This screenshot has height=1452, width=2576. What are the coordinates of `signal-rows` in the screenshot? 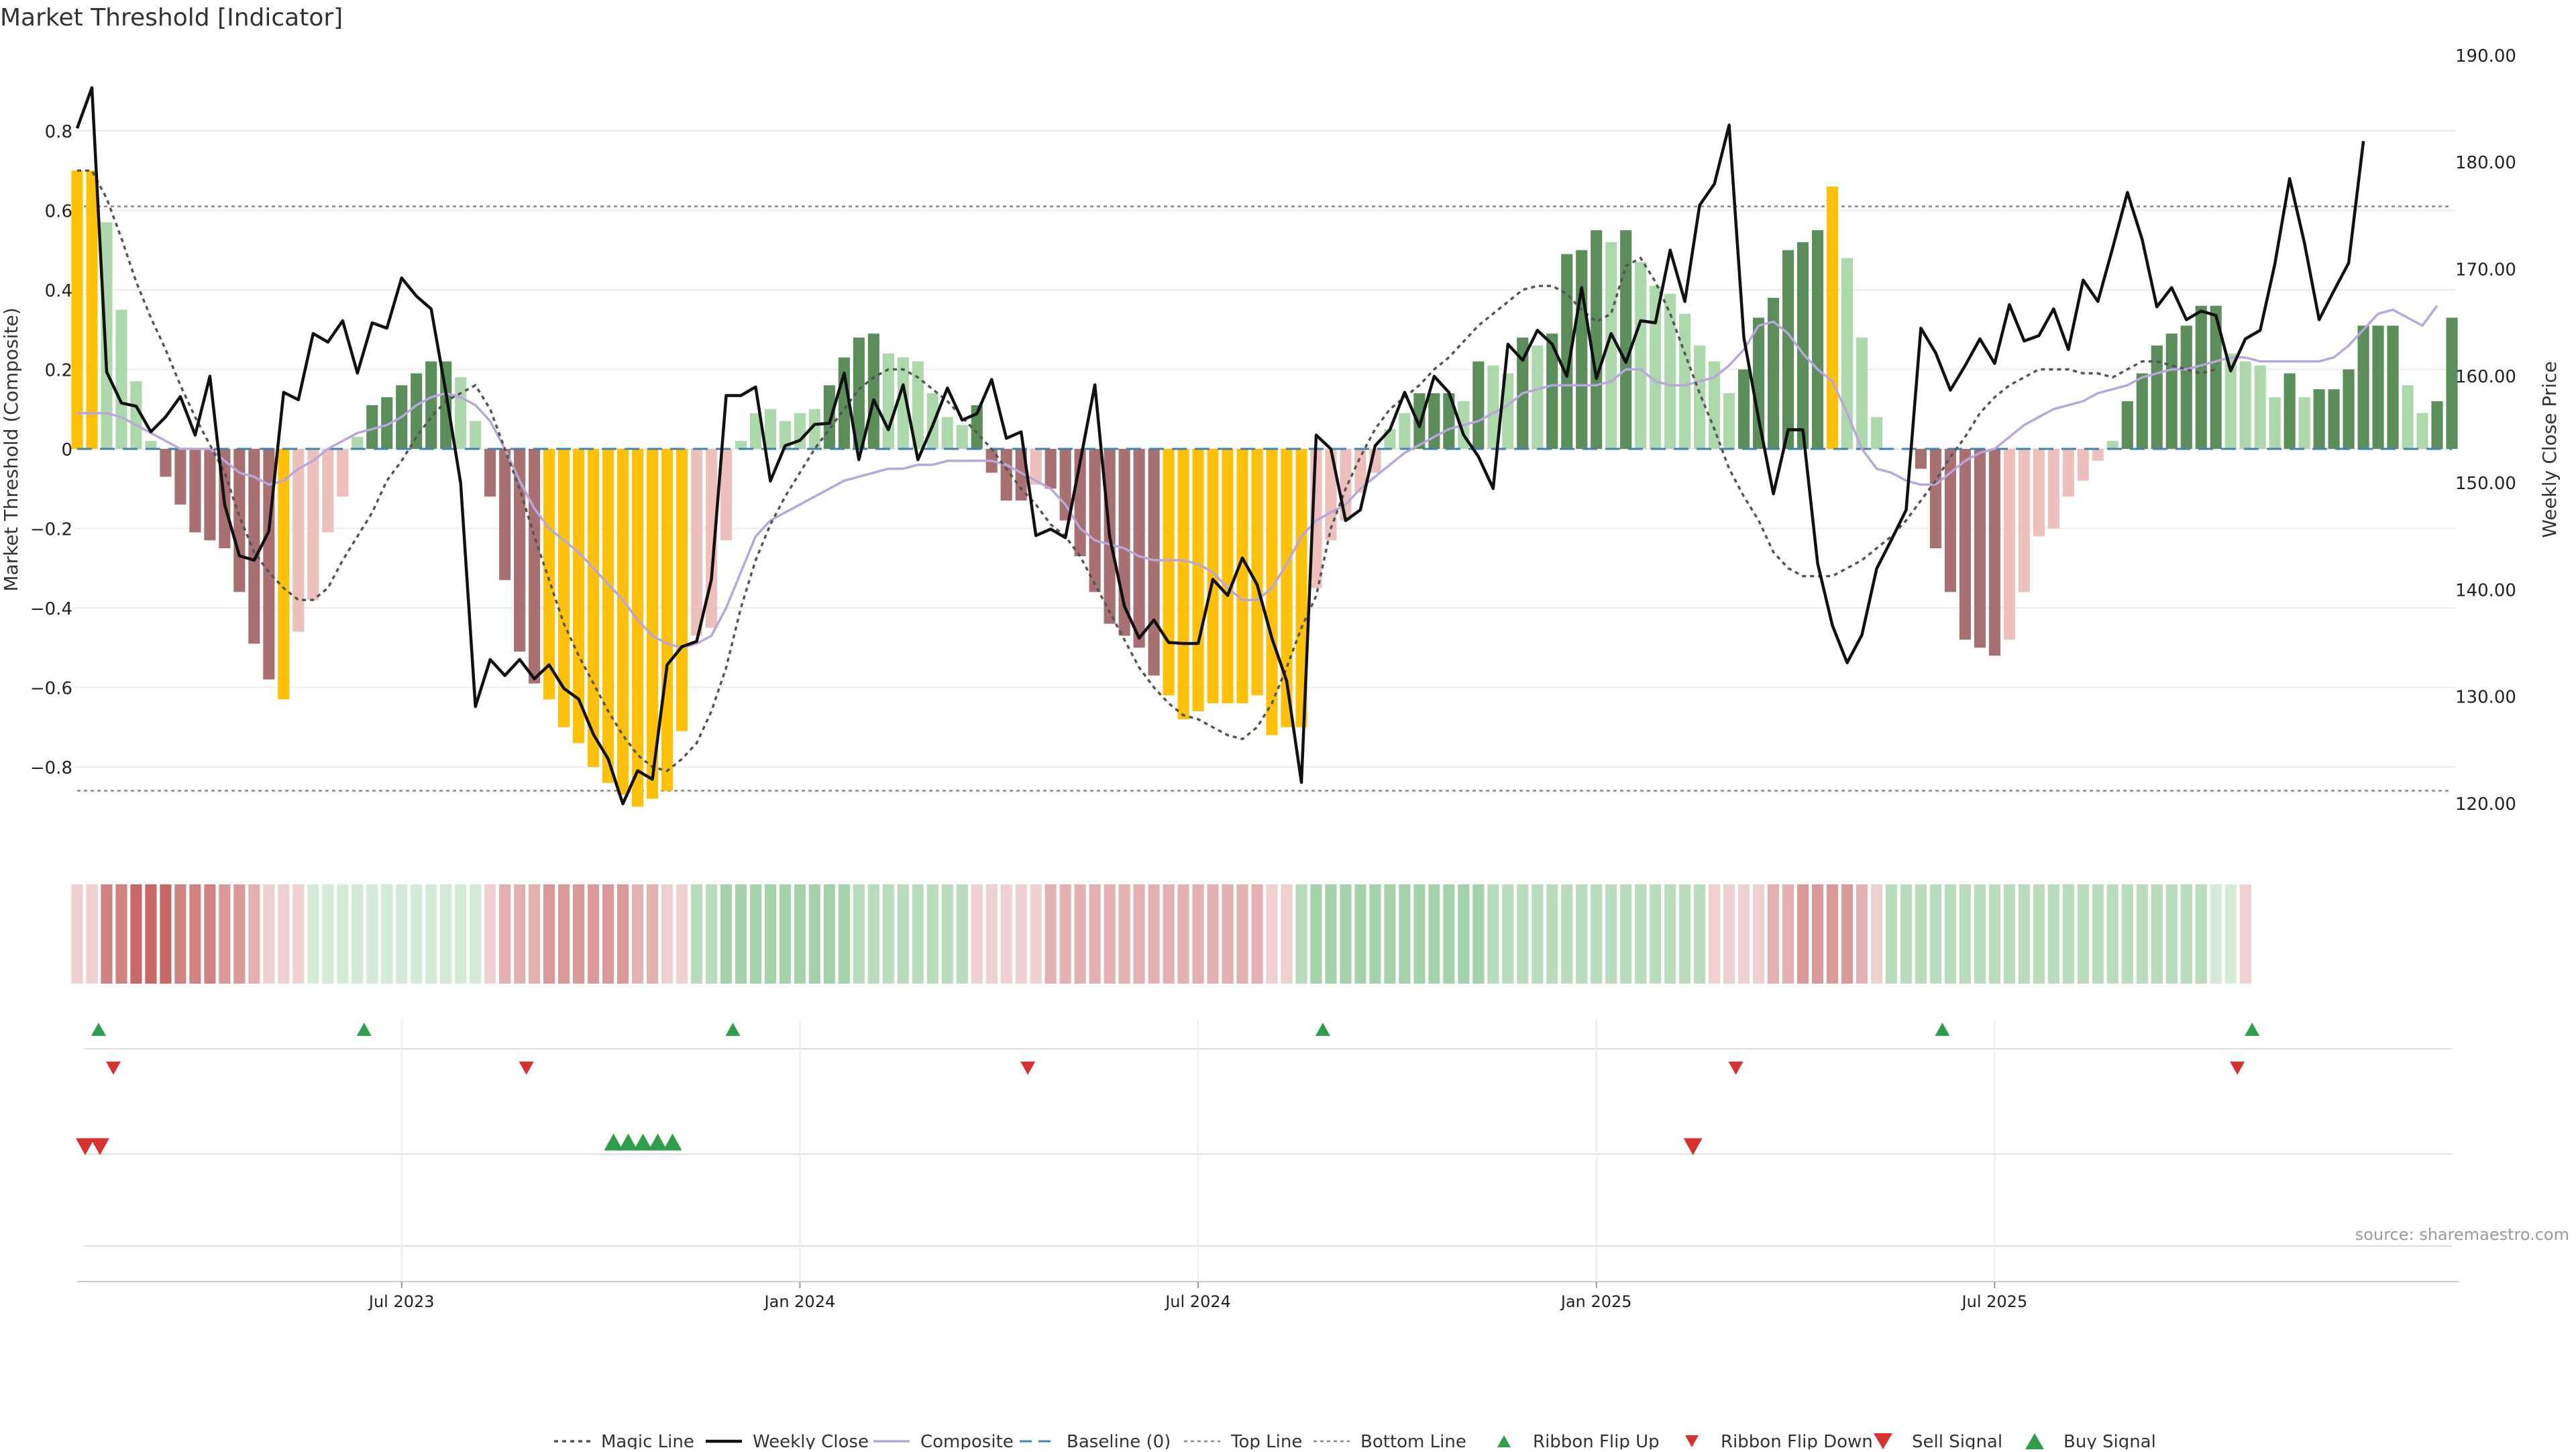 It's located at (1264, 1135).